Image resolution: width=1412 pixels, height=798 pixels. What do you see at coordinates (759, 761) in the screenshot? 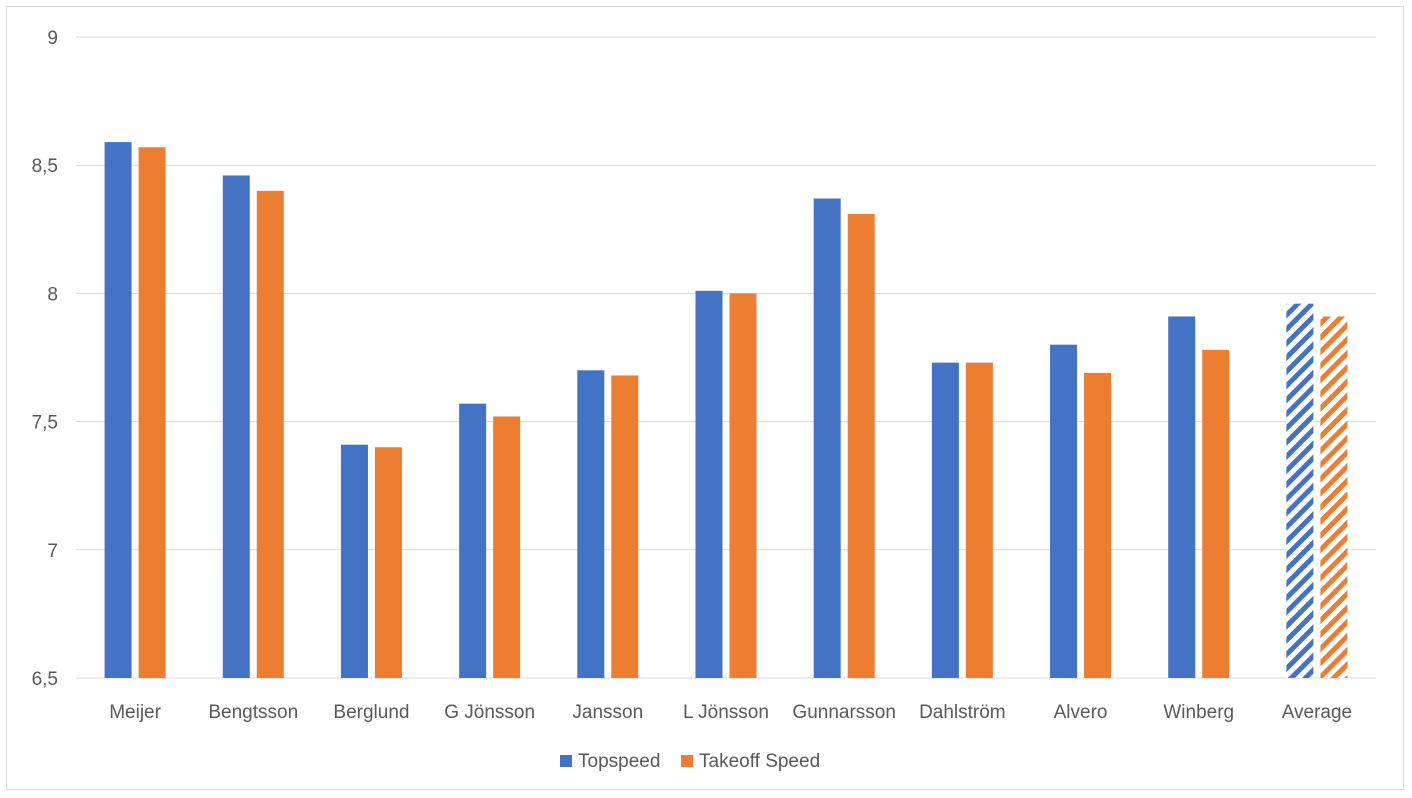
I see `legend-label: Takeoff Speed` at bounding box center [759, 761].